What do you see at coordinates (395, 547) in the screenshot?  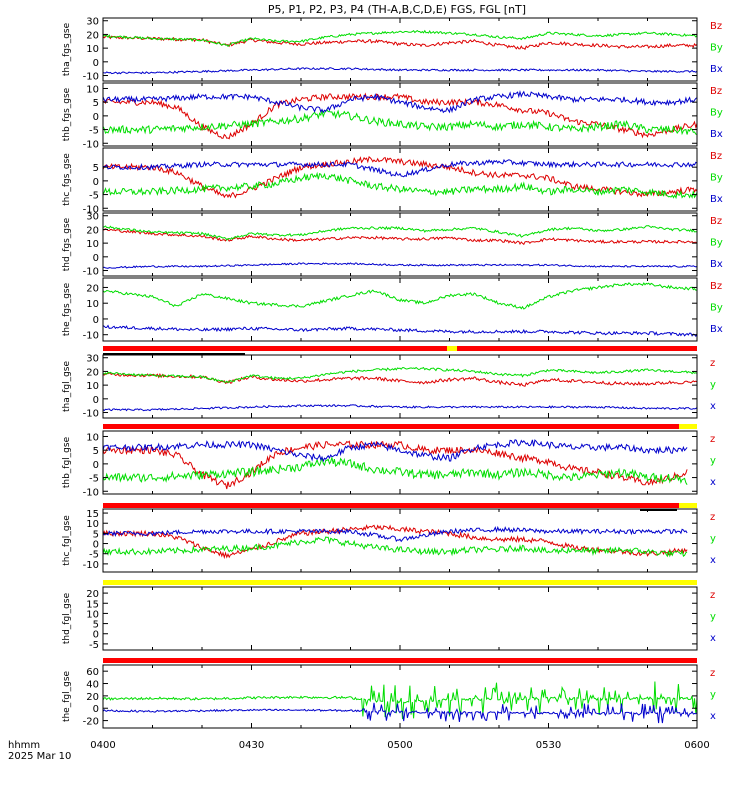 I see `series-thc_fgl_gse-y` at bounding box center [395, 547].